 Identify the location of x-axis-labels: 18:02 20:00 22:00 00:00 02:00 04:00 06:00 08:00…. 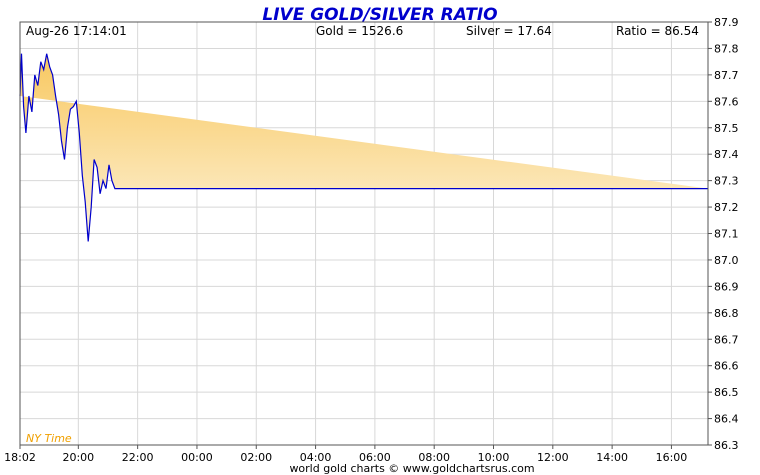
(345, 457).